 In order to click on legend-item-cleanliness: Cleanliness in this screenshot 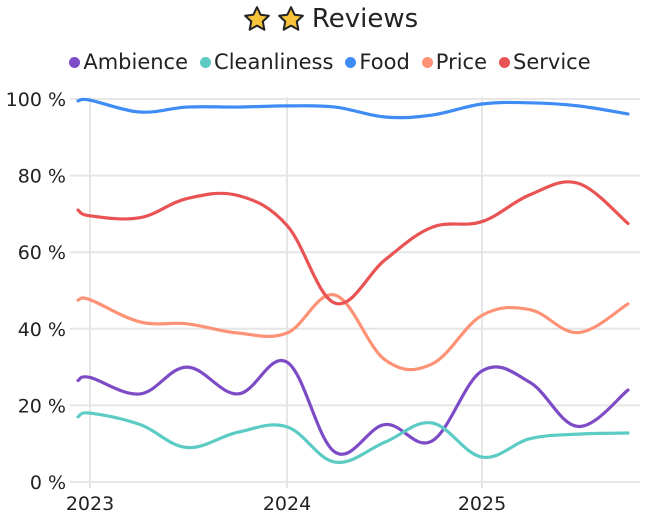, I will do `click(266, 62)`.